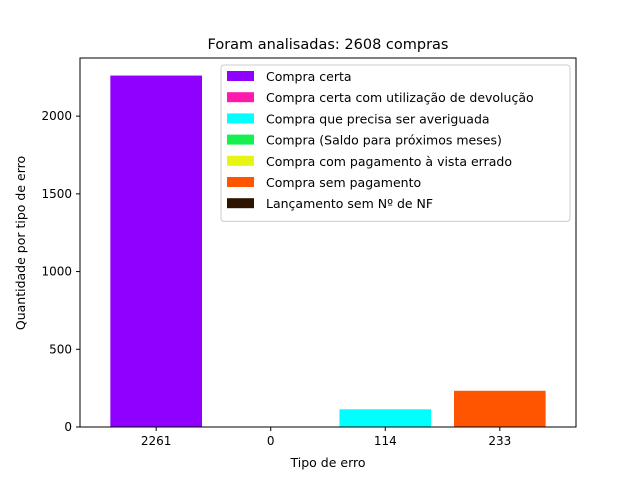 Image resolution: width=640 pixels, height=480 pixels. What do you see at coordinates (56, 194) in the screenshot?
I see `y-tick-label: 1500` at bounding box center [56, 194].